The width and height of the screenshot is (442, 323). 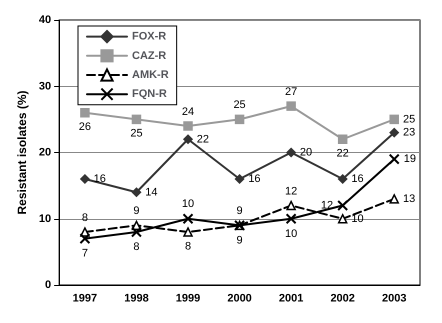 I want to click on data-label: 19, so click(x=410, y=159).